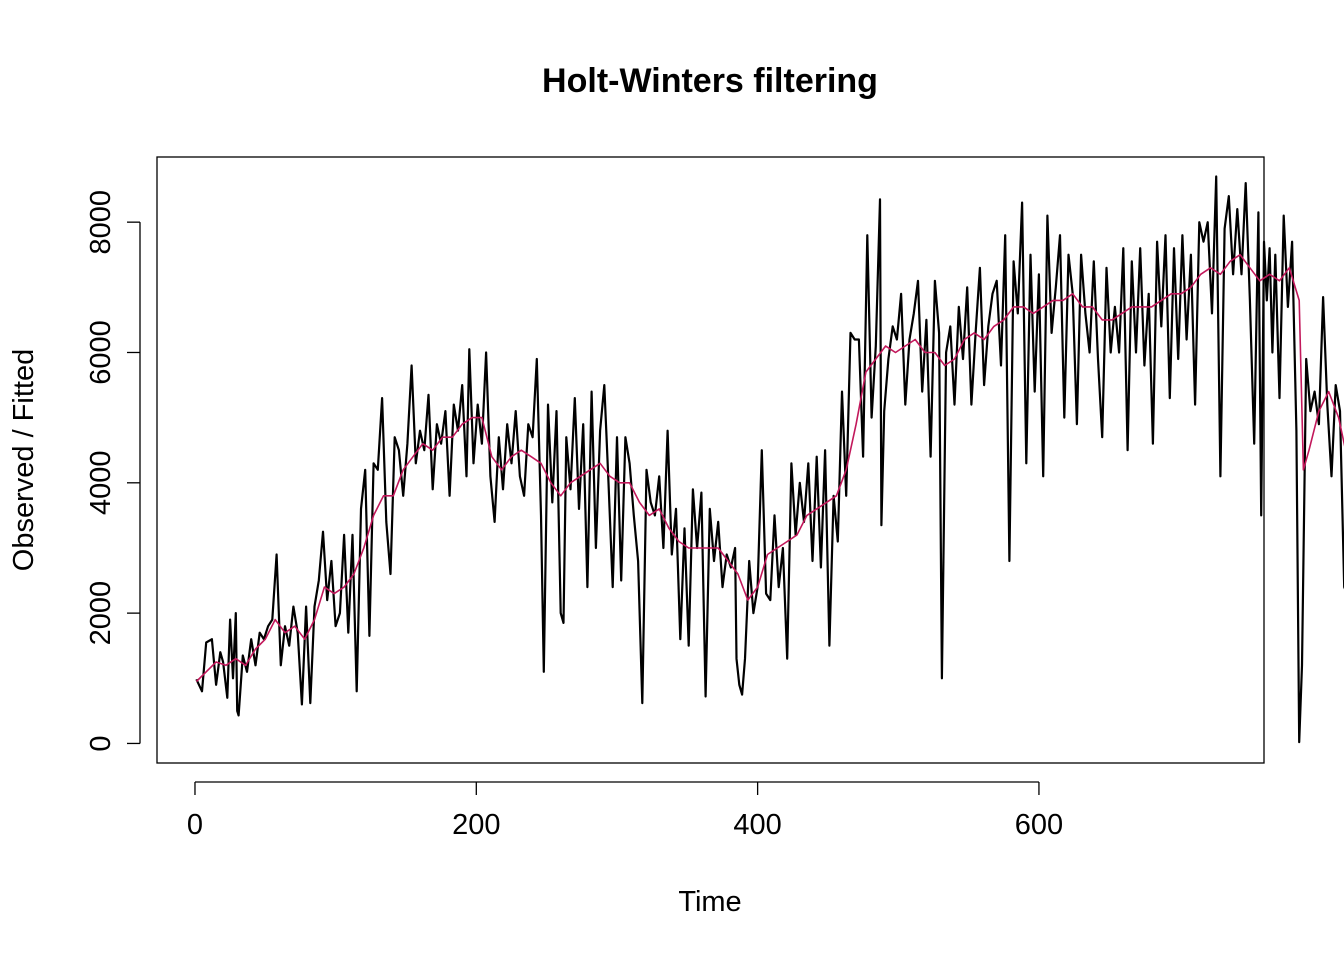 Image resolution: width=1344 pixels, height=960 pixels. What do you see at coordinates (757, 825) in the screenshot?
I see `x-tick-label: 400` at bounding box center [757, 825].